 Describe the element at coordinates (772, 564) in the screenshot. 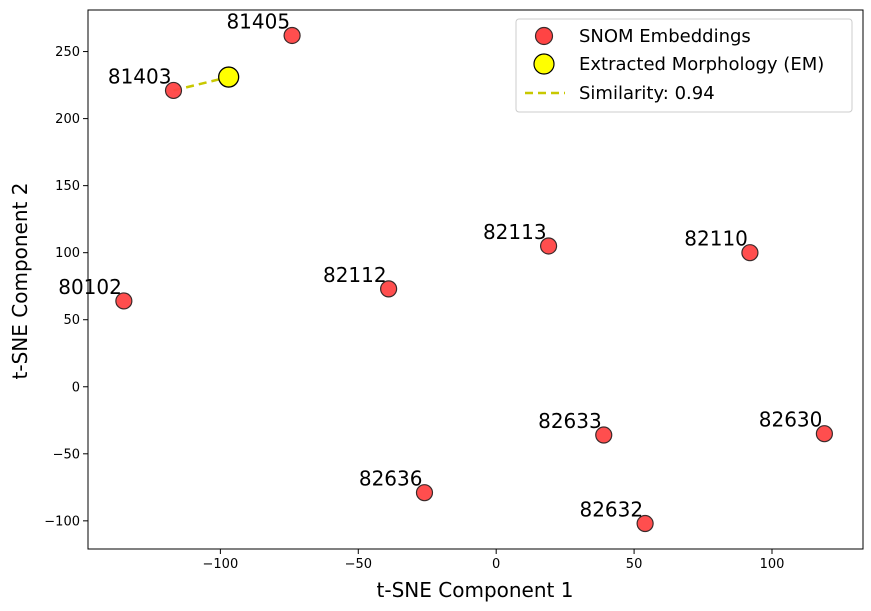

I see `x-tick-label: 100` at that location.